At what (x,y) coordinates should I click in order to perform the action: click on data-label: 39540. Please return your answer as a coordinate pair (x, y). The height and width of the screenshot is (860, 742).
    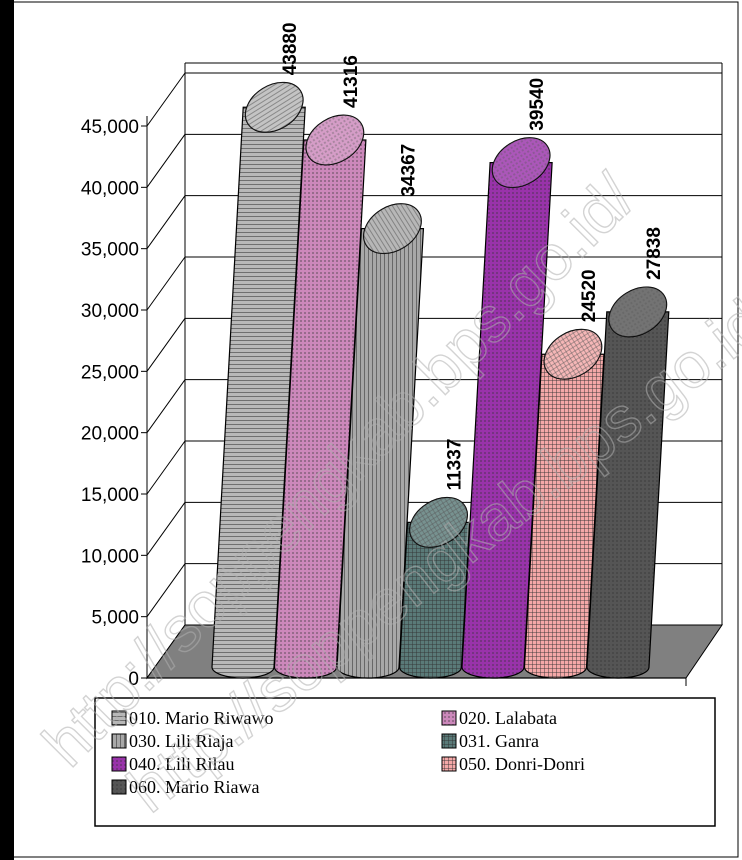
    Looking at the image, I should click on (537, 104).